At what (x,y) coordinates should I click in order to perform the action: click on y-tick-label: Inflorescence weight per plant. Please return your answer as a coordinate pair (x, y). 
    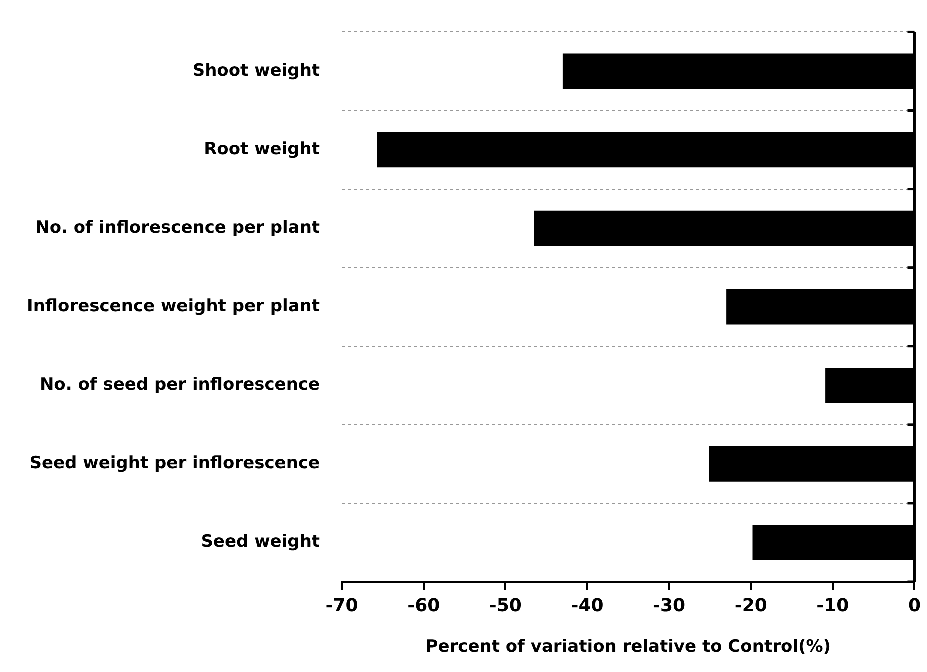
    Looking at the image, I should click on (173, 306).